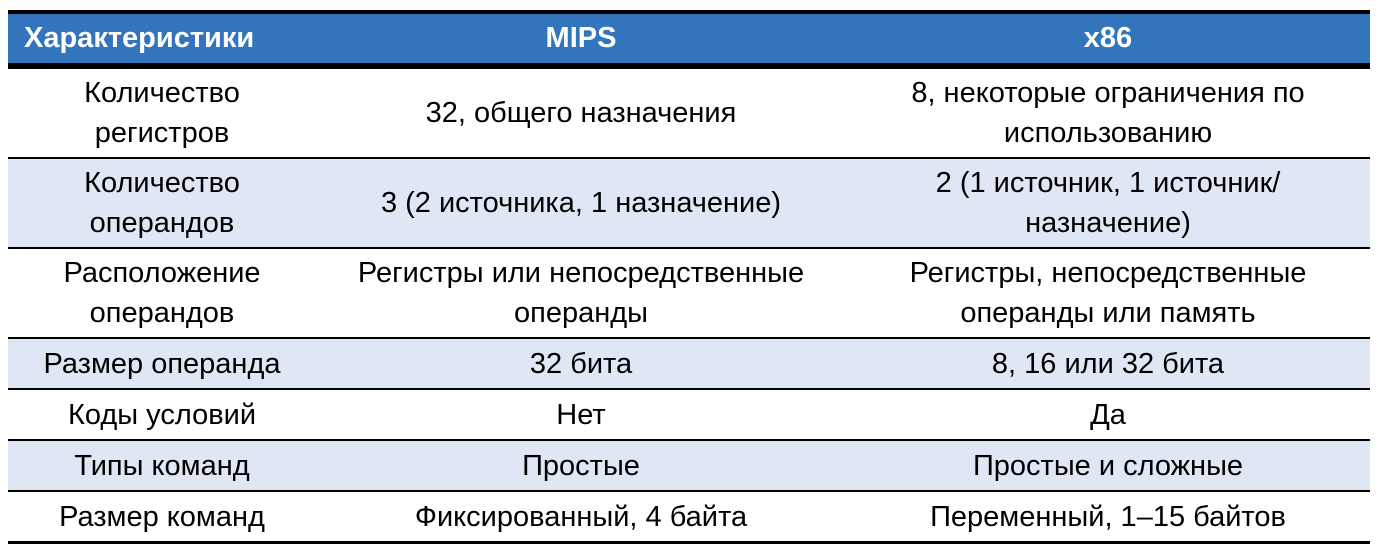 The width and height of the screenshot is (1380, 554). What do you see at coordinates (1108, 516) in the screenshot?
I see `cell-x86: Переменный, 1–15 байтов` at bounding box center [1108, 516].